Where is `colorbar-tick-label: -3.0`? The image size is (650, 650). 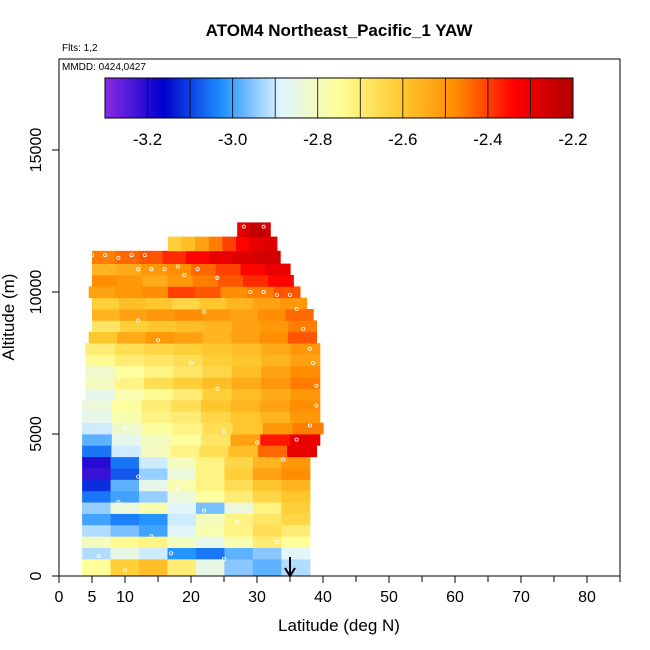
colorbar-tick-label: -3.0 is located at coordinates (232, 139).